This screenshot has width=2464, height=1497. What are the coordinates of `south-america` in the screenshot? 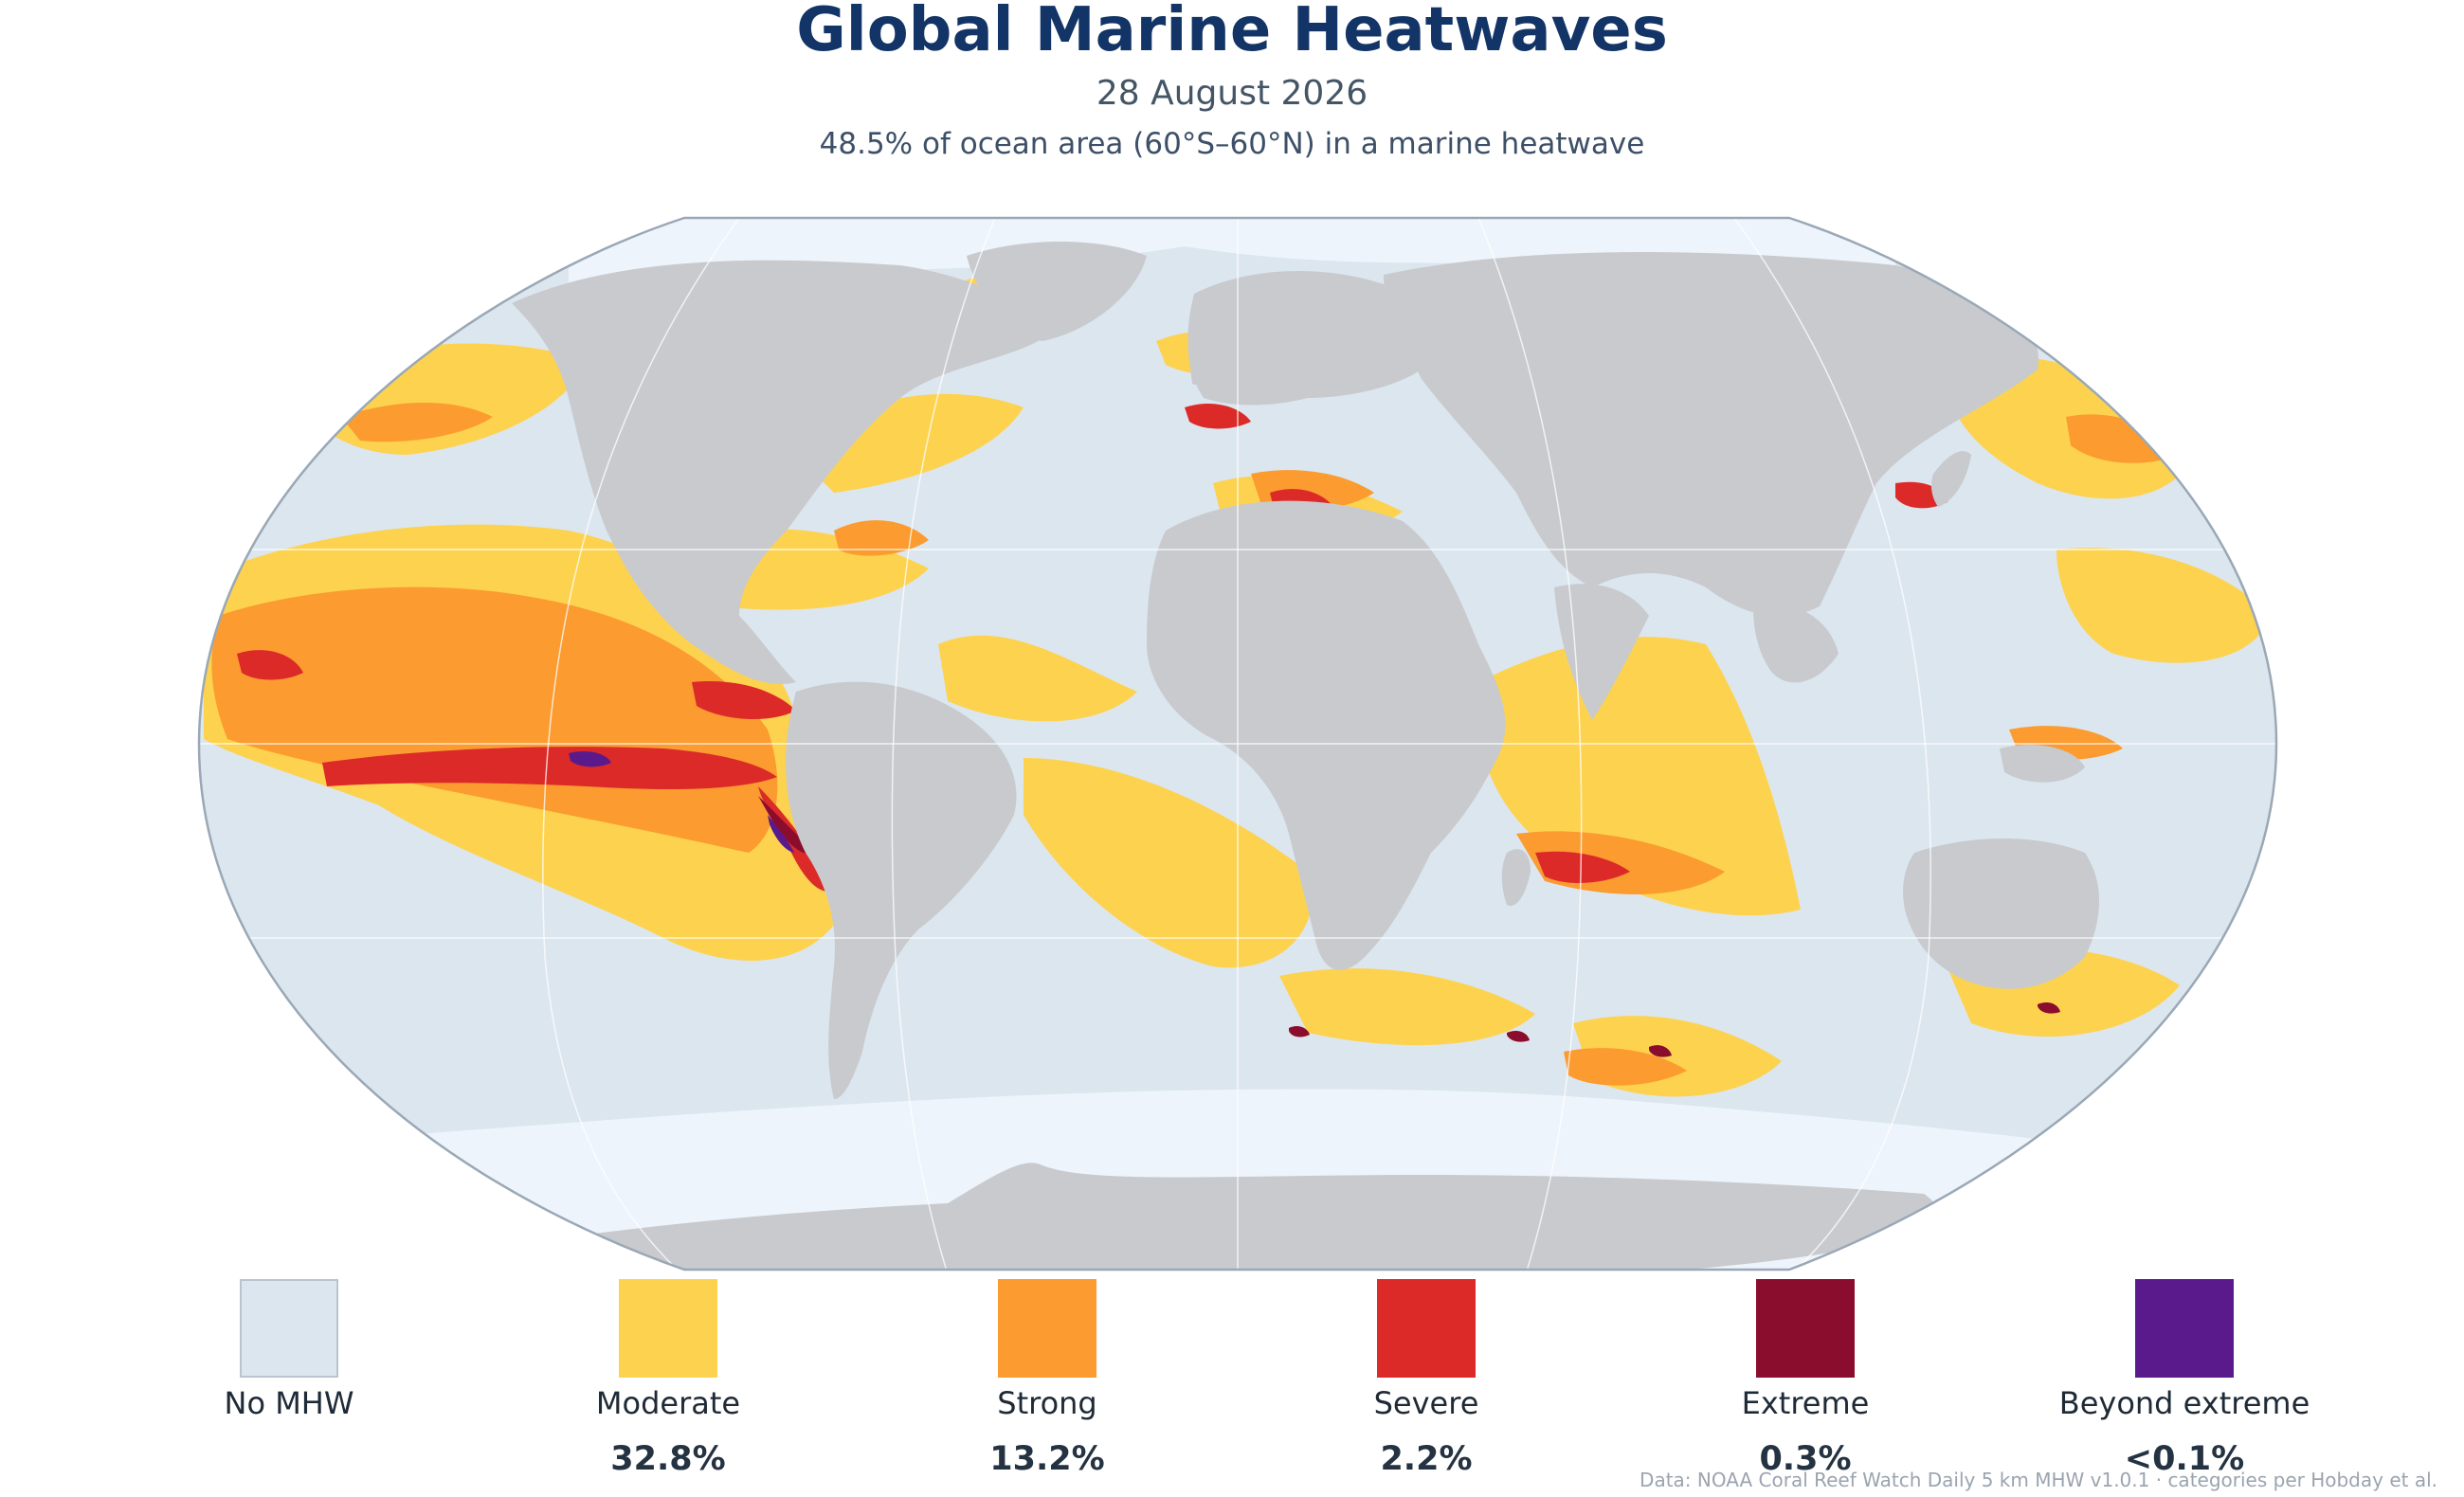 It's located at (902, 890).